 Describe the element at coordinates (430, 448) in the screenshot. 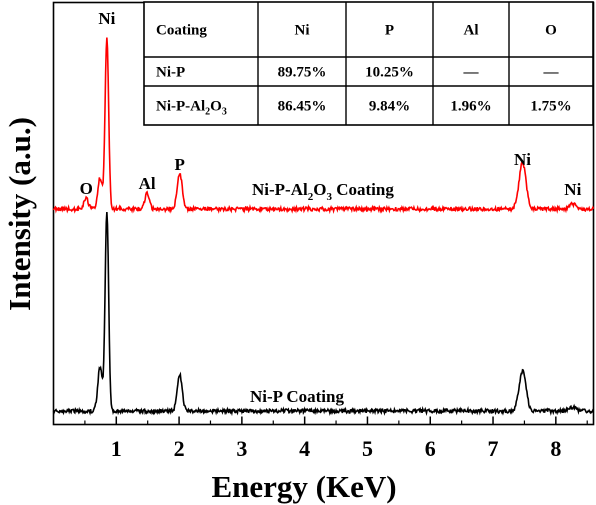

I see `x-tick-label: 6` at that location.